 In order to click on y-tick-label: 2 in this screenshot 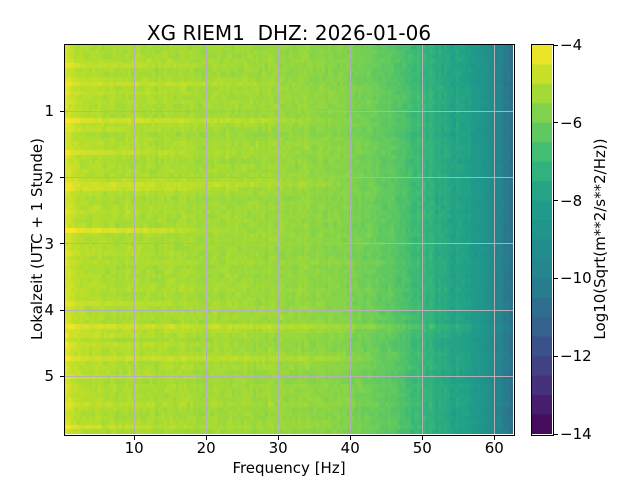, I will do `click(49, 177)`.